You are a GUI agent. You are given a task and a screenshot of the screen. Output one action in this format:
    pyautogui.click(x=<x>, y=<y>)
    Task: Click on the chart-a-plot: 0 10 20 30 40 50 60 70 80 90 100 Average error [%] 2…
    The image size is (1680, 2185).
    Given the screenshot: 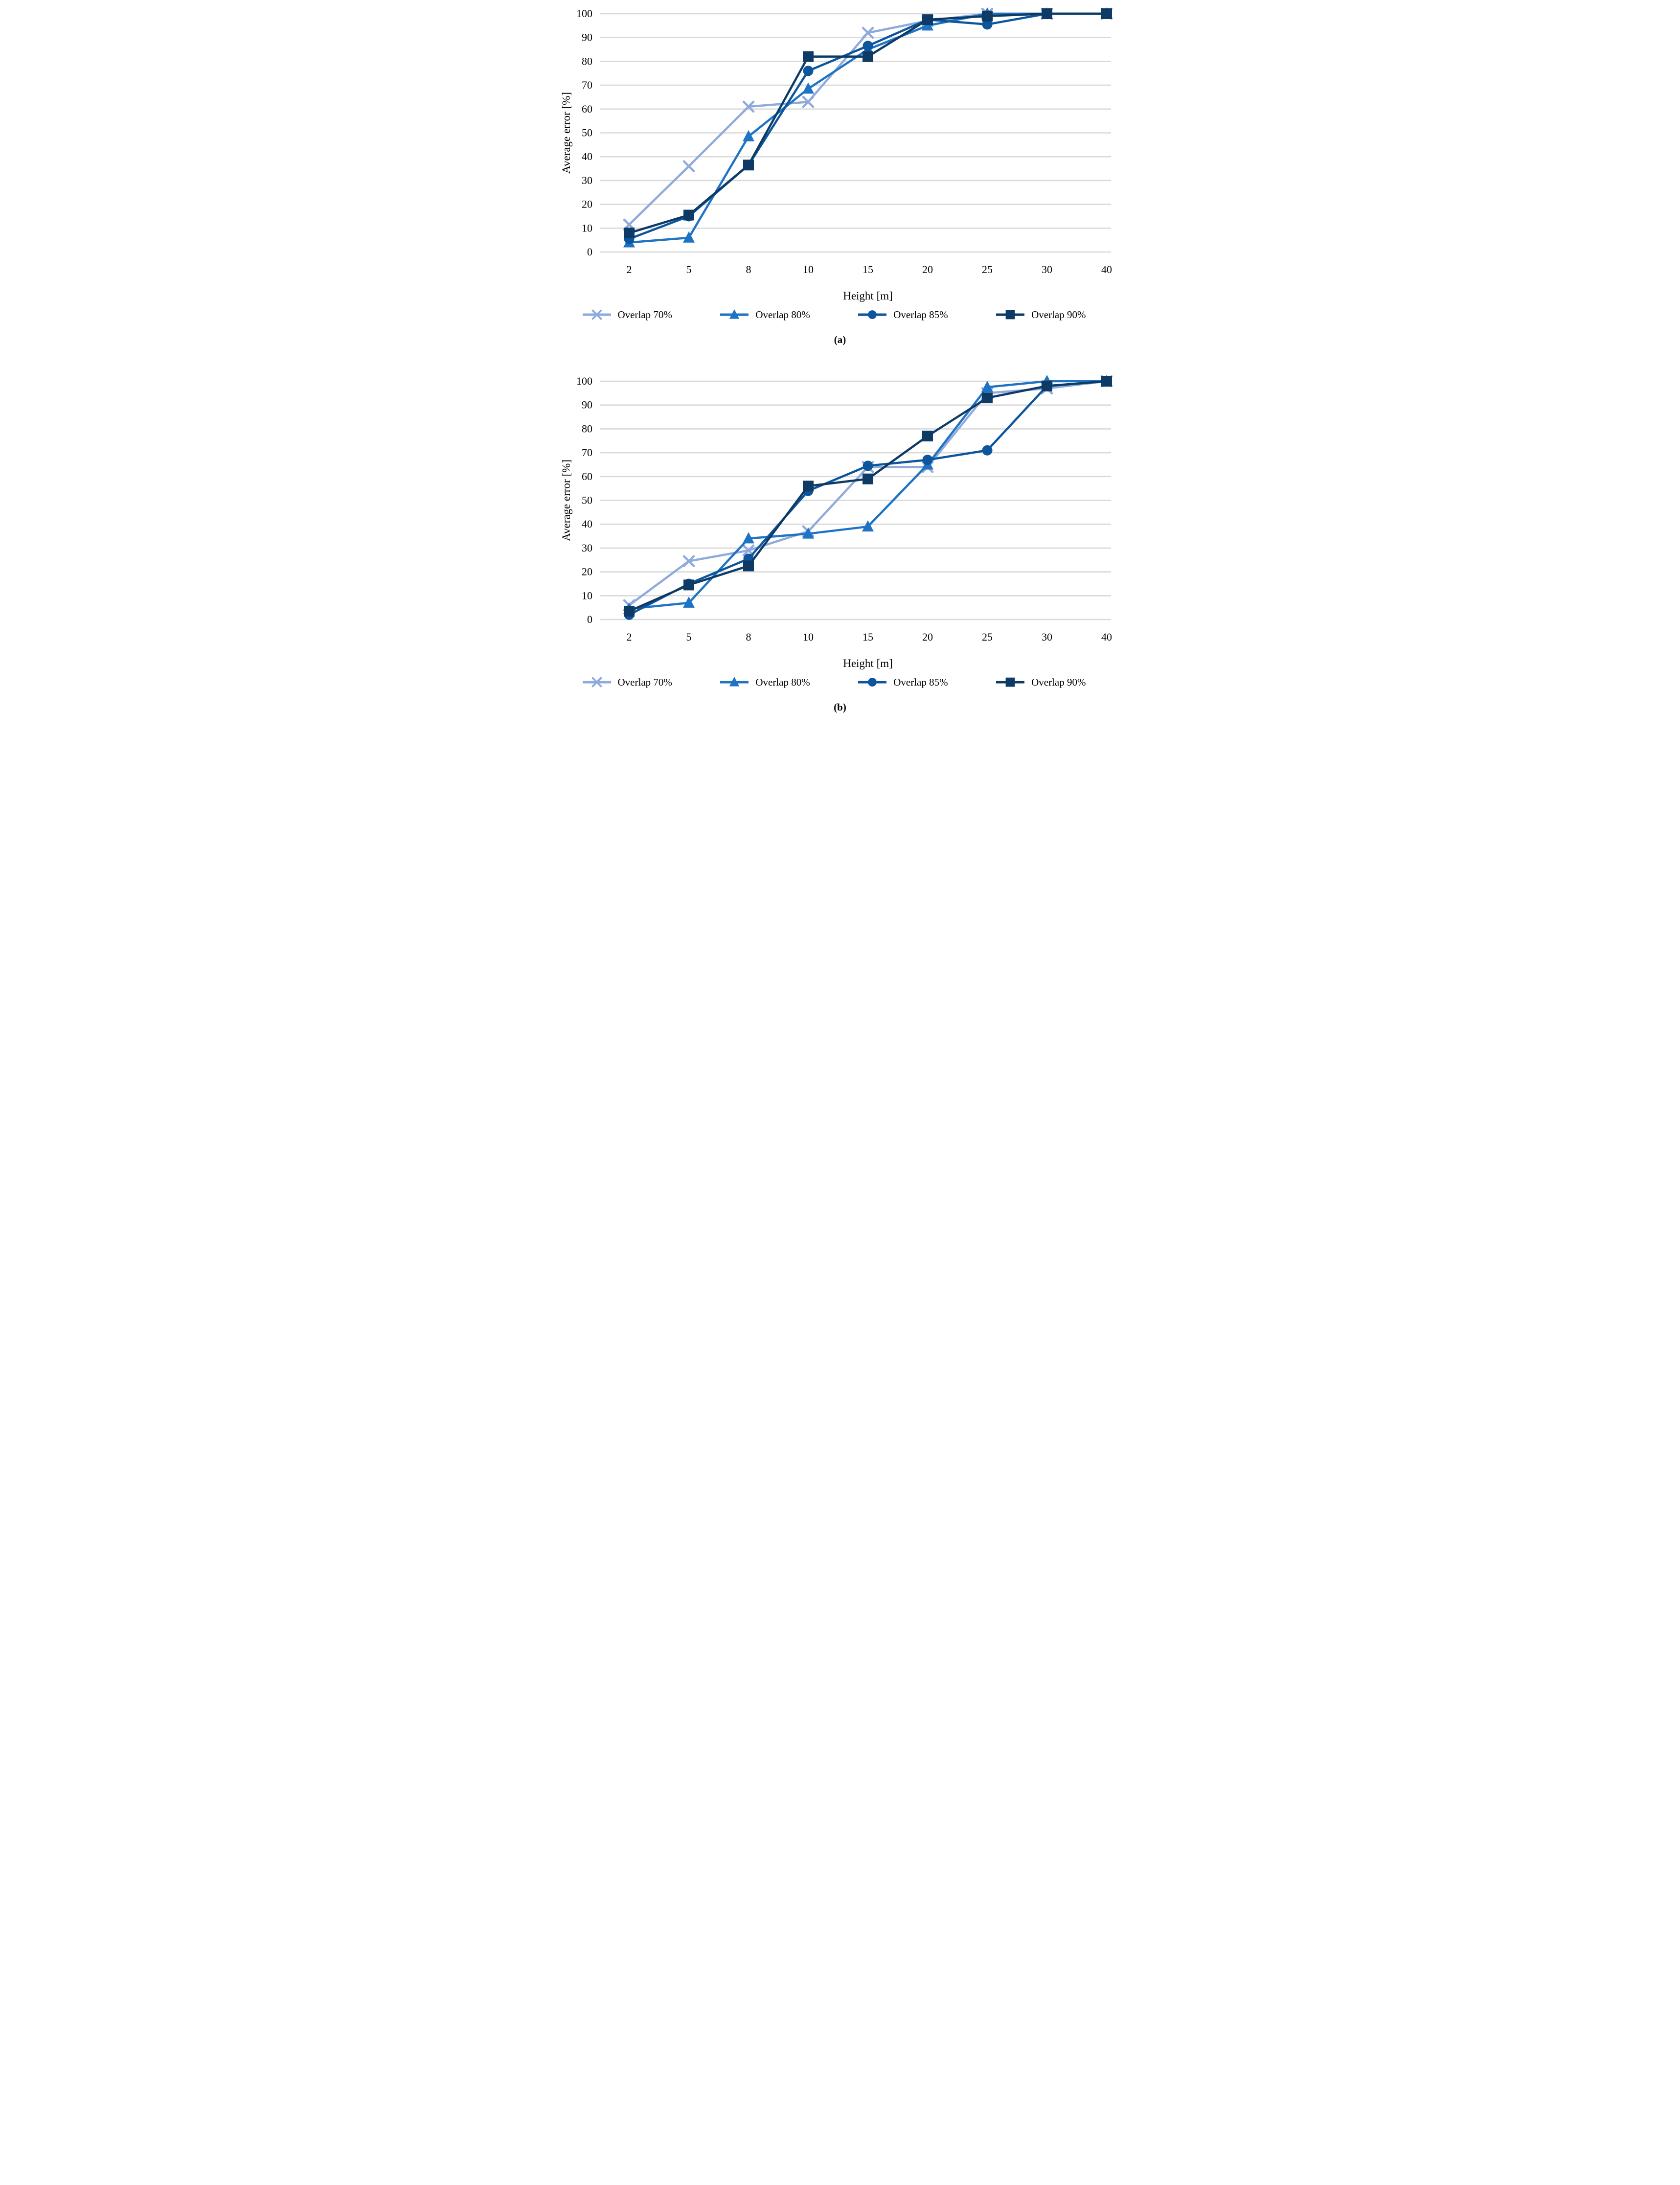 What is the action you would take?
    pyautogui.click(x=836, y=155)
    